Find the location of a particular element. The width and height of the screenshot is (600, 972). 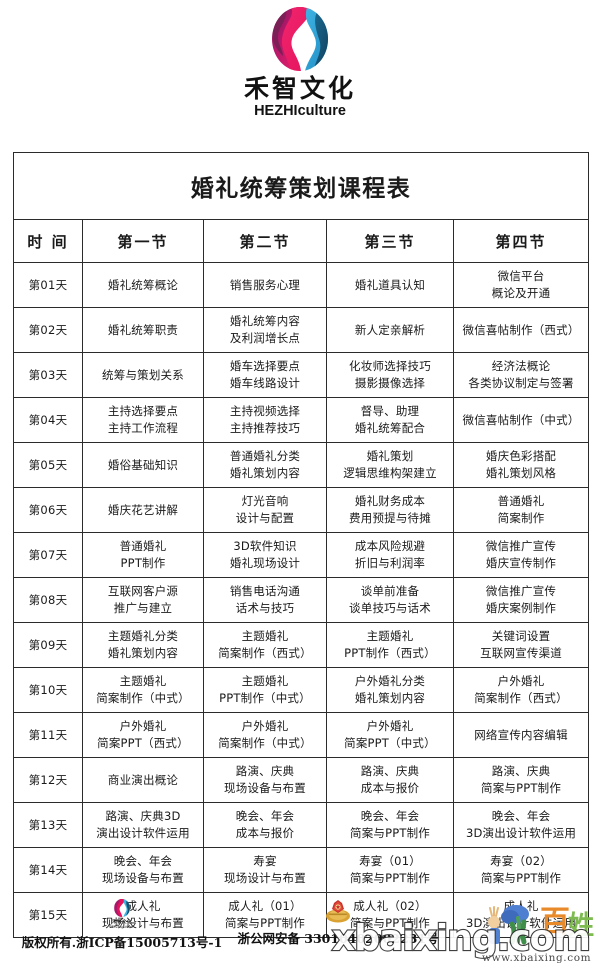

course-text-line: 寿宴（01） is located at coordinates (390, 861).